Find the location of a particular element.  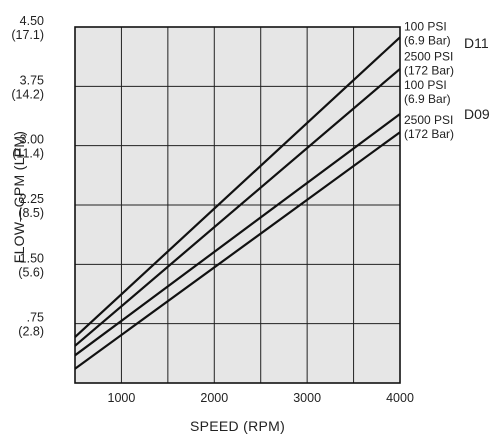

group-label: D09 is located at coordinates (477, 114).